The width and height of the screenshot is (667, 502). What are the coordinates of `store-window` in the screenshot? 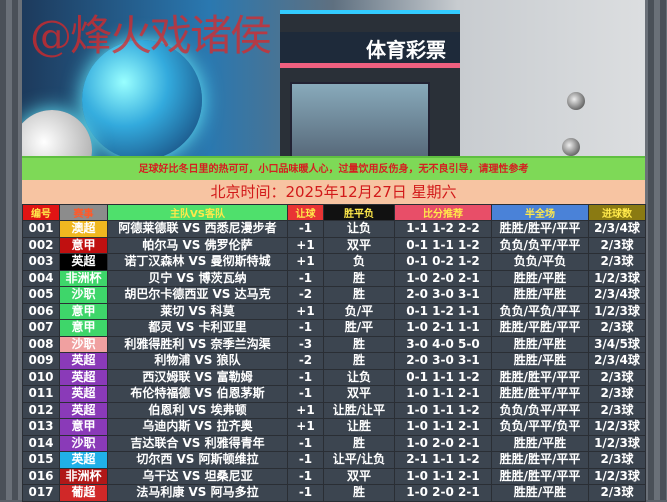 It's located at (360, 119).